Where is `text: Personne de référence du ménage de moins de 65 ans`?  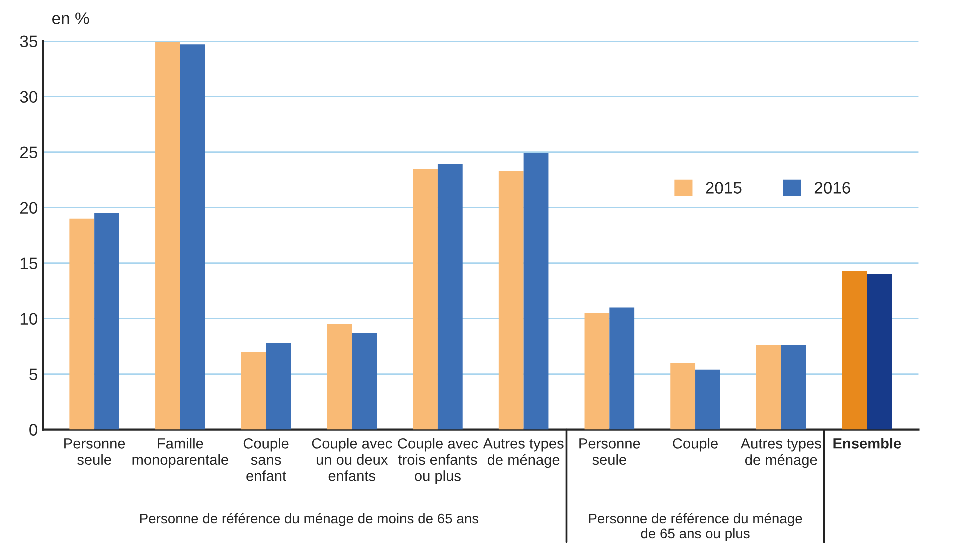
text: Personne de référence du ménage de moins de 65 ans is located at coordinates (309, 519).